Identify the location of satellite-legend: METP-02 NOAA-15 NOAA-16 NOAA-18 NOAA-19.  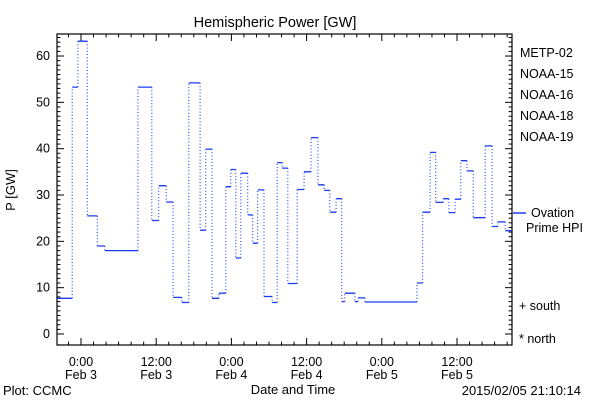
(547, 95).